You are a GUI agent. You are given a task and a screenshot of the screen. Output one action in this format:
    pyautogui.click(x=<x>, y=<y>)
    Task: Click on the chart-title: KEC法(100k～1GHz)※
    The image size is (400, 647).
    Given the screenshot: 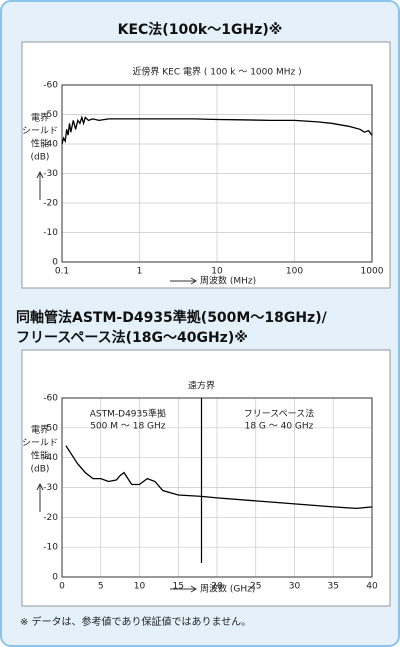 What is the action you would take?
    pyautogui.click(x=200, y=29)
    